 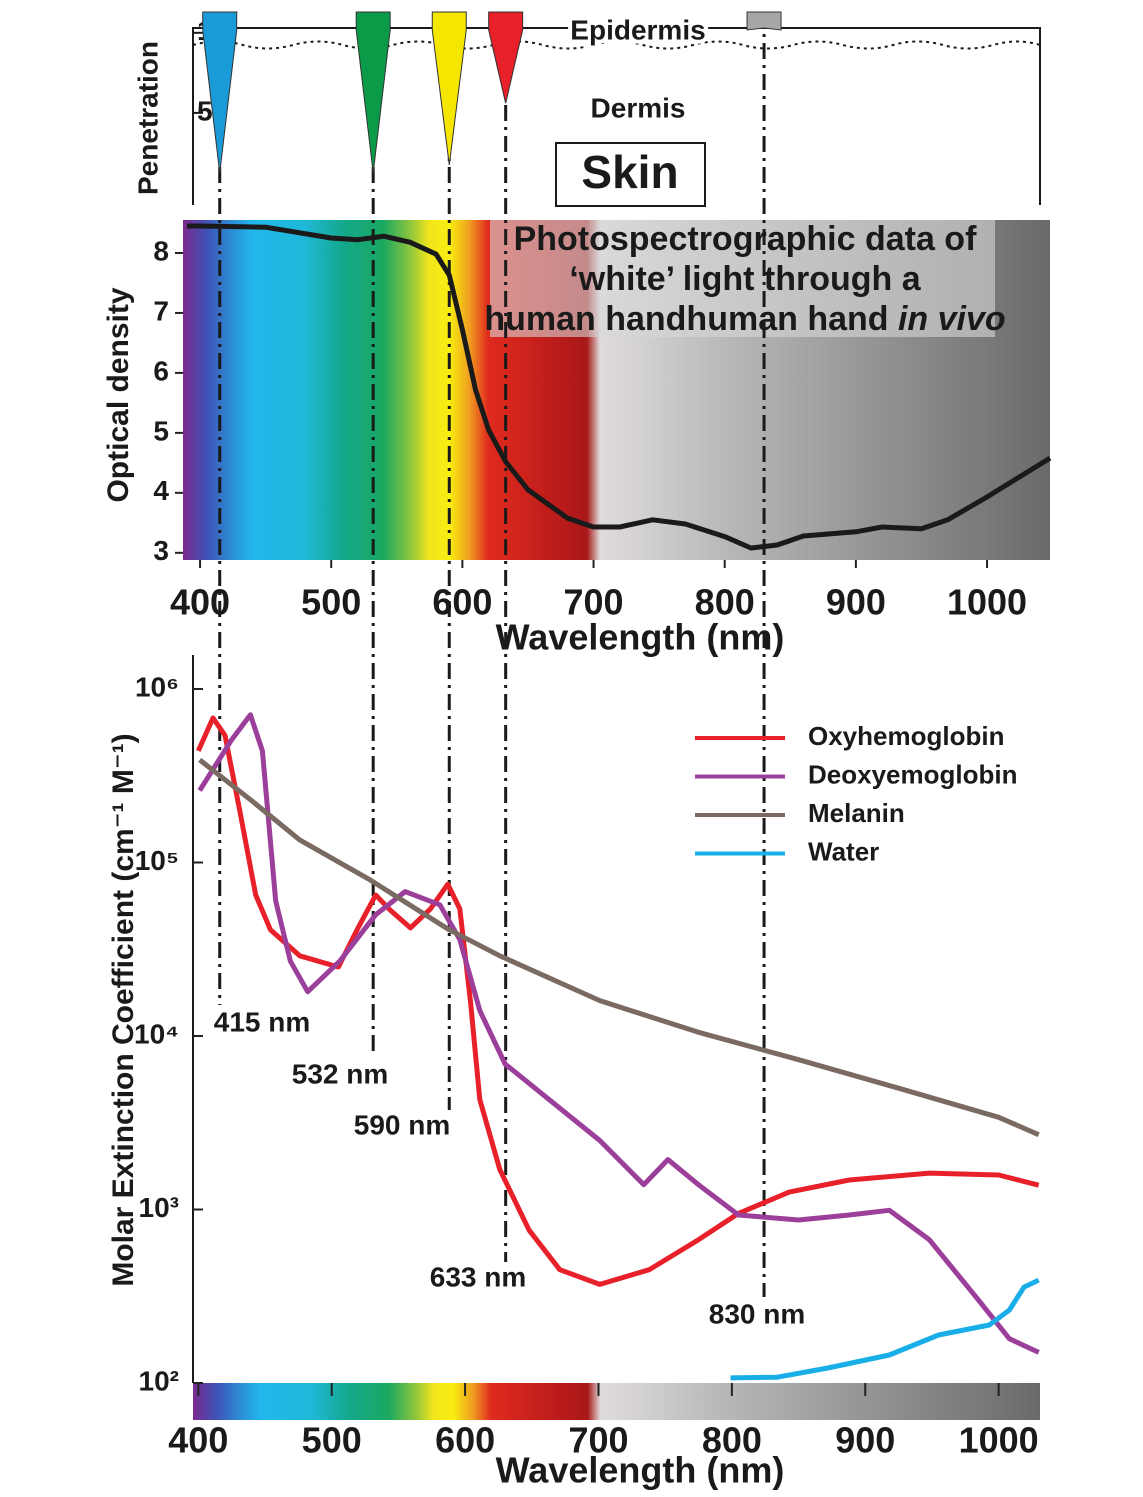 I want to click on y-tick-label: 10⁴, so click(x=156, y=1033).